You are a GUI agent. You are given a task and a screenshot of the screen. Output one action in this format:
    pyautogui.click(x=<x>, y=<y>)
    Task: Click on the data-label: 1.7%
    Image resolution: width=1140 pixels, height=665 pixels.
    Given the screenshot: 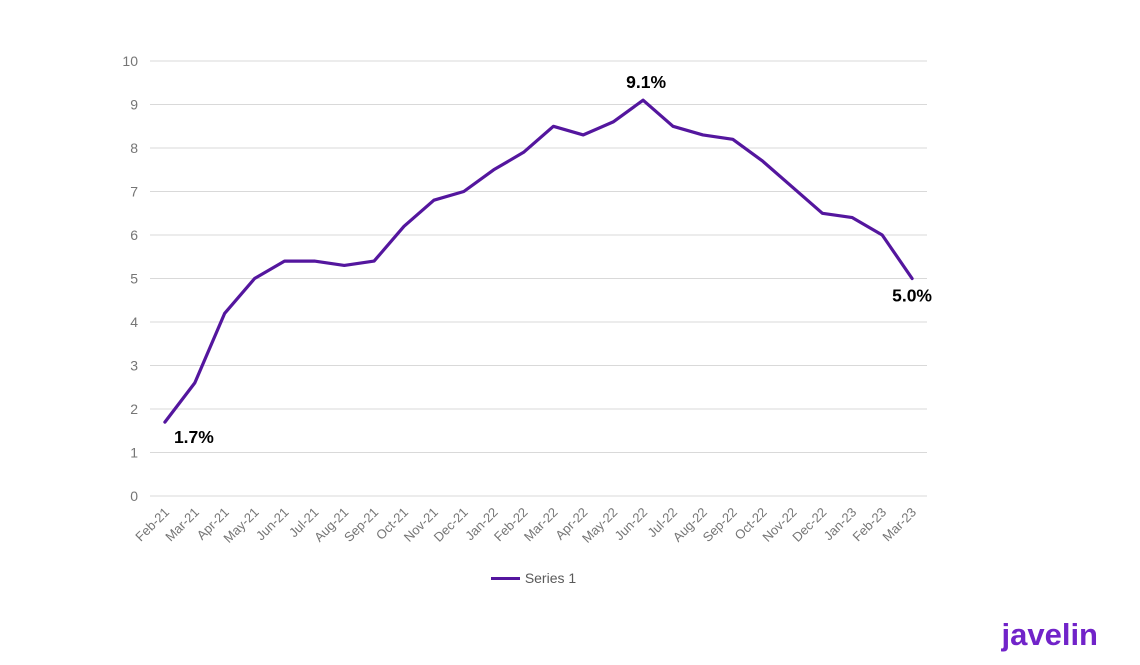 What is the action you would take?
    pyautogui.click(x=194, y=437)
    